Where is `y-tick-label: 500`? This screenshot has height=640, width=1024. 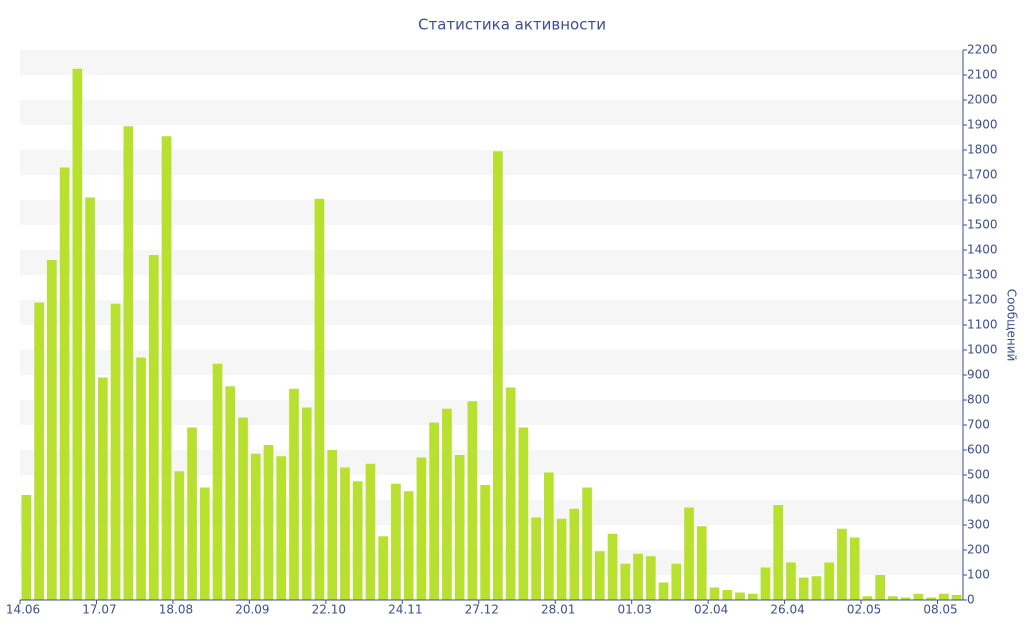 y-tick-label: 500 is located at coordinates (978, 475).